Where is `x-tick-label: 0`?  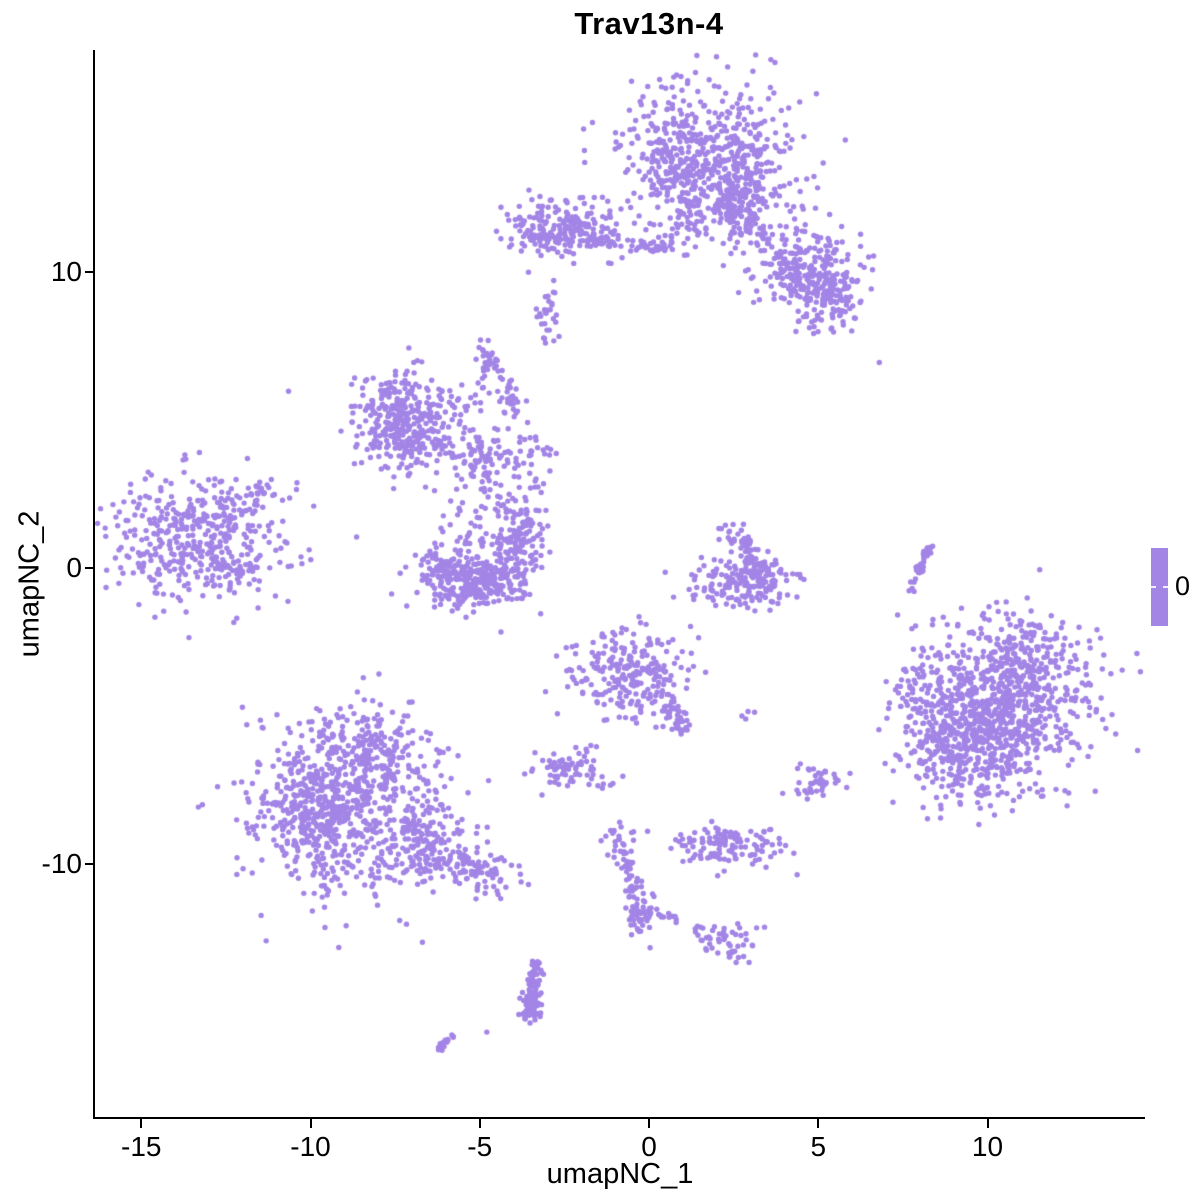
x-tick-label: 0 is located at coordinates (649, 1146).